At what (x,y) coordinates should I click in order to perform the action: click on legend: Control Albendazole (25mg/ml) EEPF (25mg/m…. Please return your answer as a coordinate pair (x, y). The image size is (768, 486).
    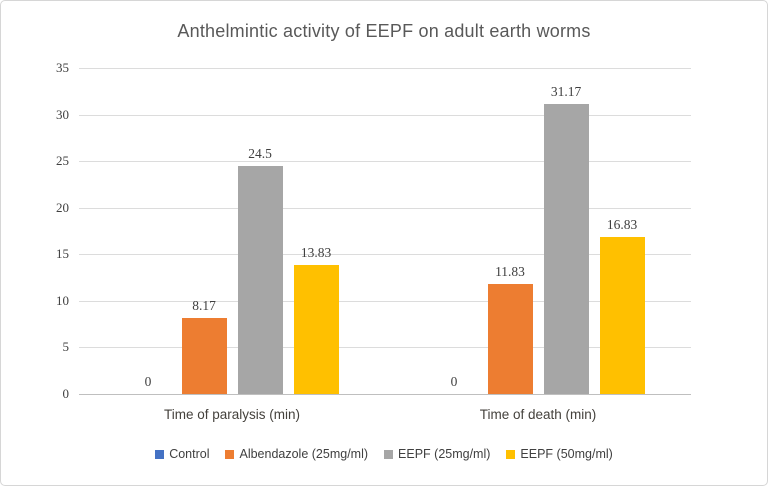
    Looking at the image, I should click on (384, 454).